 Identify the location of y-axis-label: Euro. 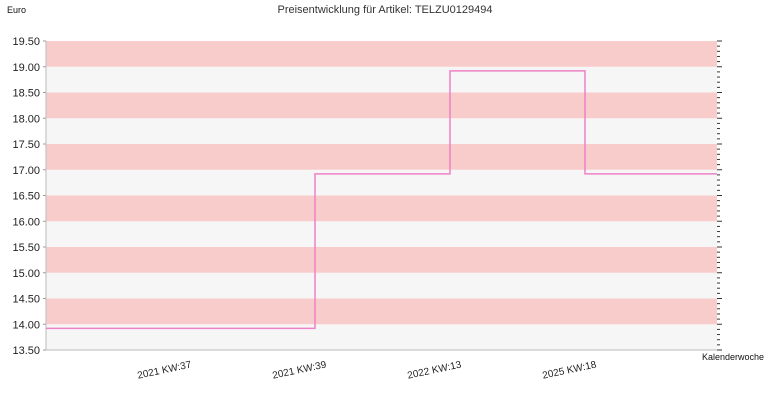
(17, 10).